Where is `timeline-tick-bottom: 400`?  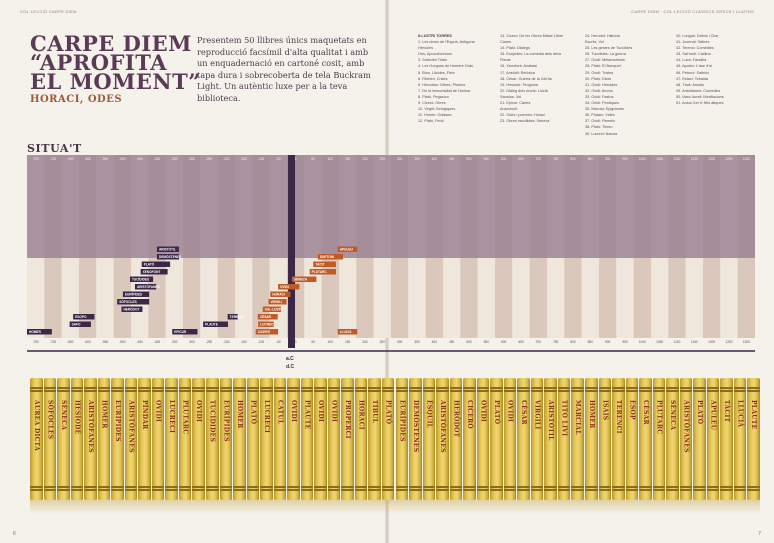
timeline-tick-bottom: 400 is located at coordinates (435, 342).